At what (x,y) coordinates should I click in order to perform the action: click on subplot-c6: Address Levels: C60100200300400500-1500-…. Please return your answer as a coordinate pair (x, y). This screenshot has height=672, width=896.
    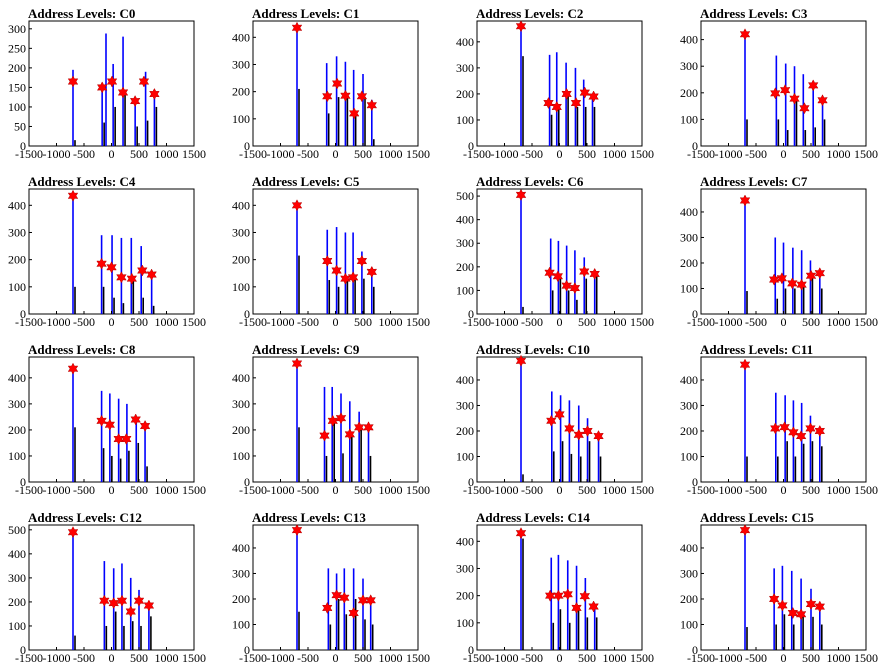
    Looking at the image, I should click on (555, 251).